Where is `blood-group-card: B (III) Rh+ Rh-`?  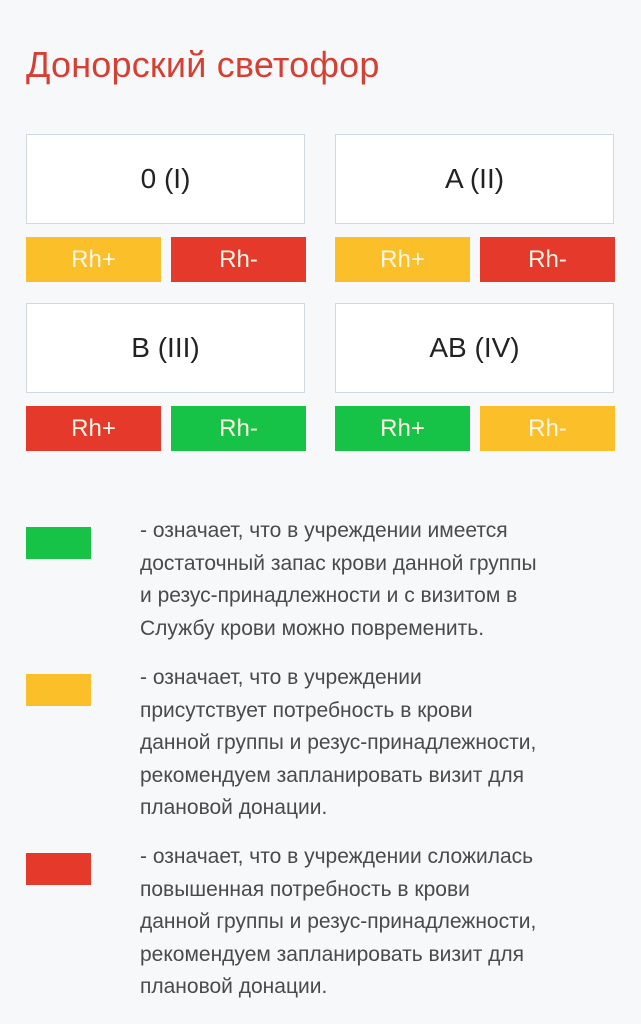 blood-group-card: B (III) Rh+ Rh- is located at coordinates (166, 377).